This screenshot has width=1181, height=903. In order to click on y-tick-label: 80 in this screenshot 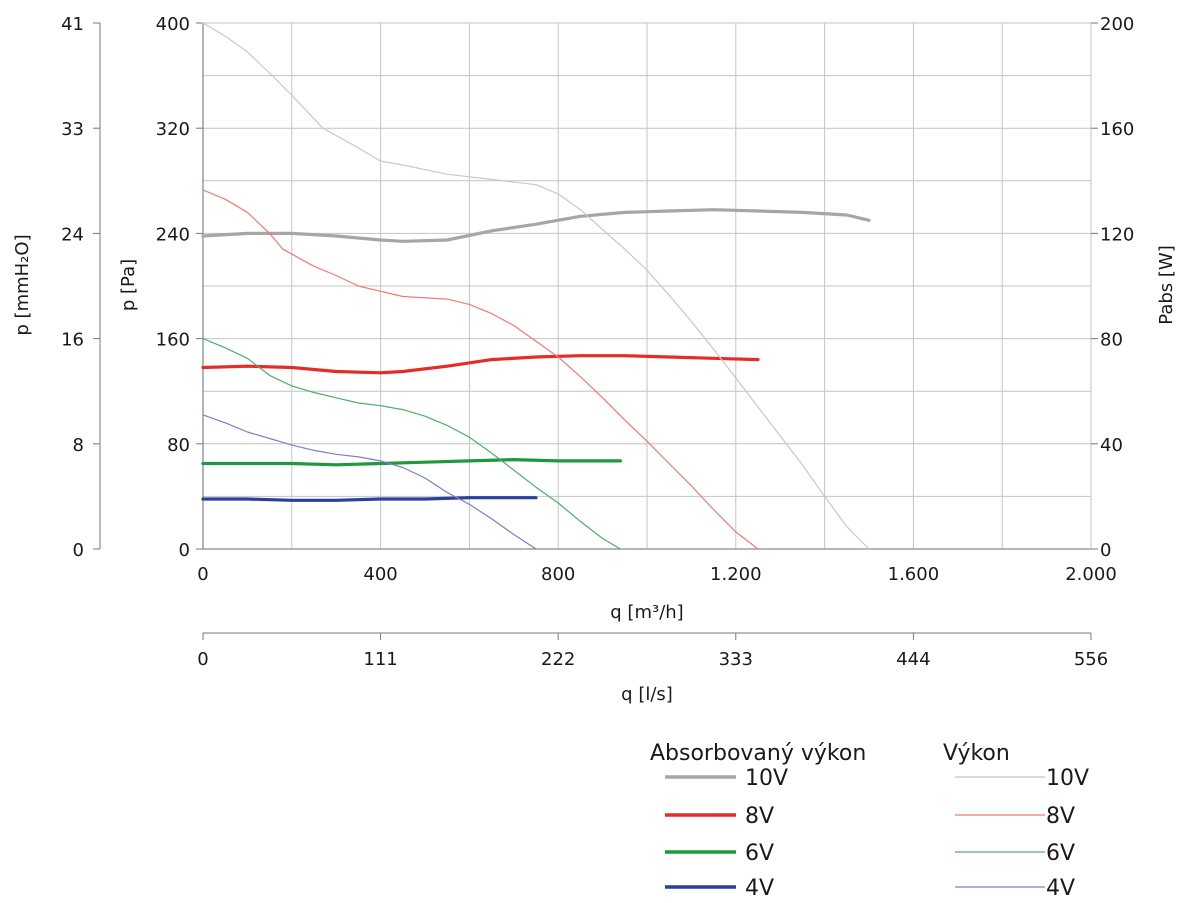, I will do `click(178, 445)`.